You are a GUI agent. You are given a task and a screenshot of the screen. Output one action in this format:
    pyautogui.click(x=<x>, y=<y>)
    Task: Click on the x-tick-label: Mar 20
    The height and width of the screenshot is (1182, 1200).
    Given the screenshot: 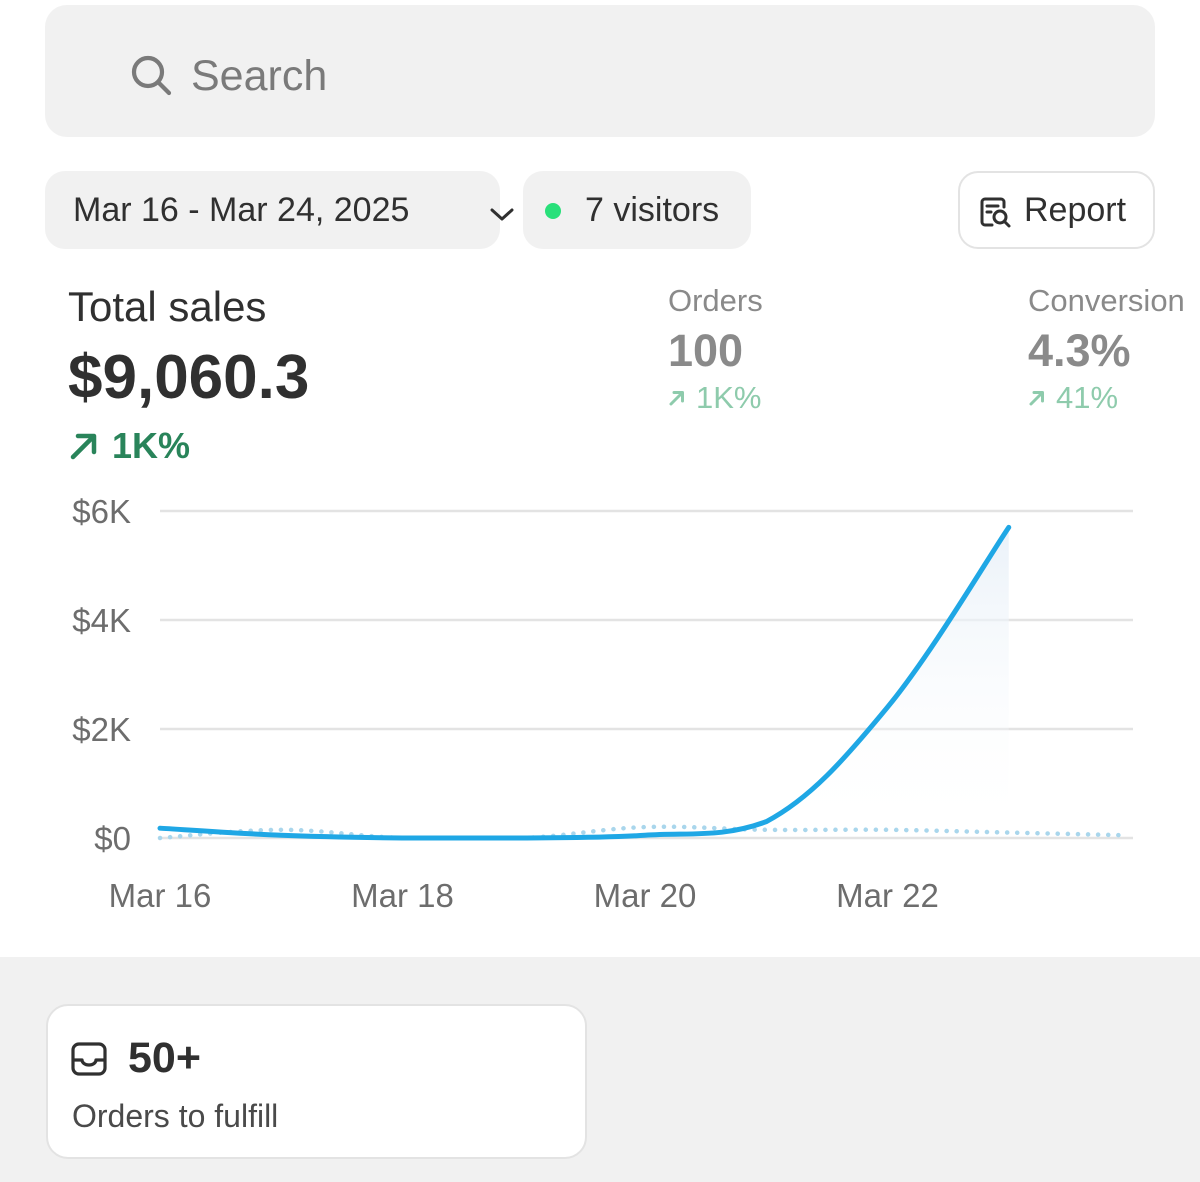 What is the action you would take?
    pyautogui.click(x=645, y=895)
    